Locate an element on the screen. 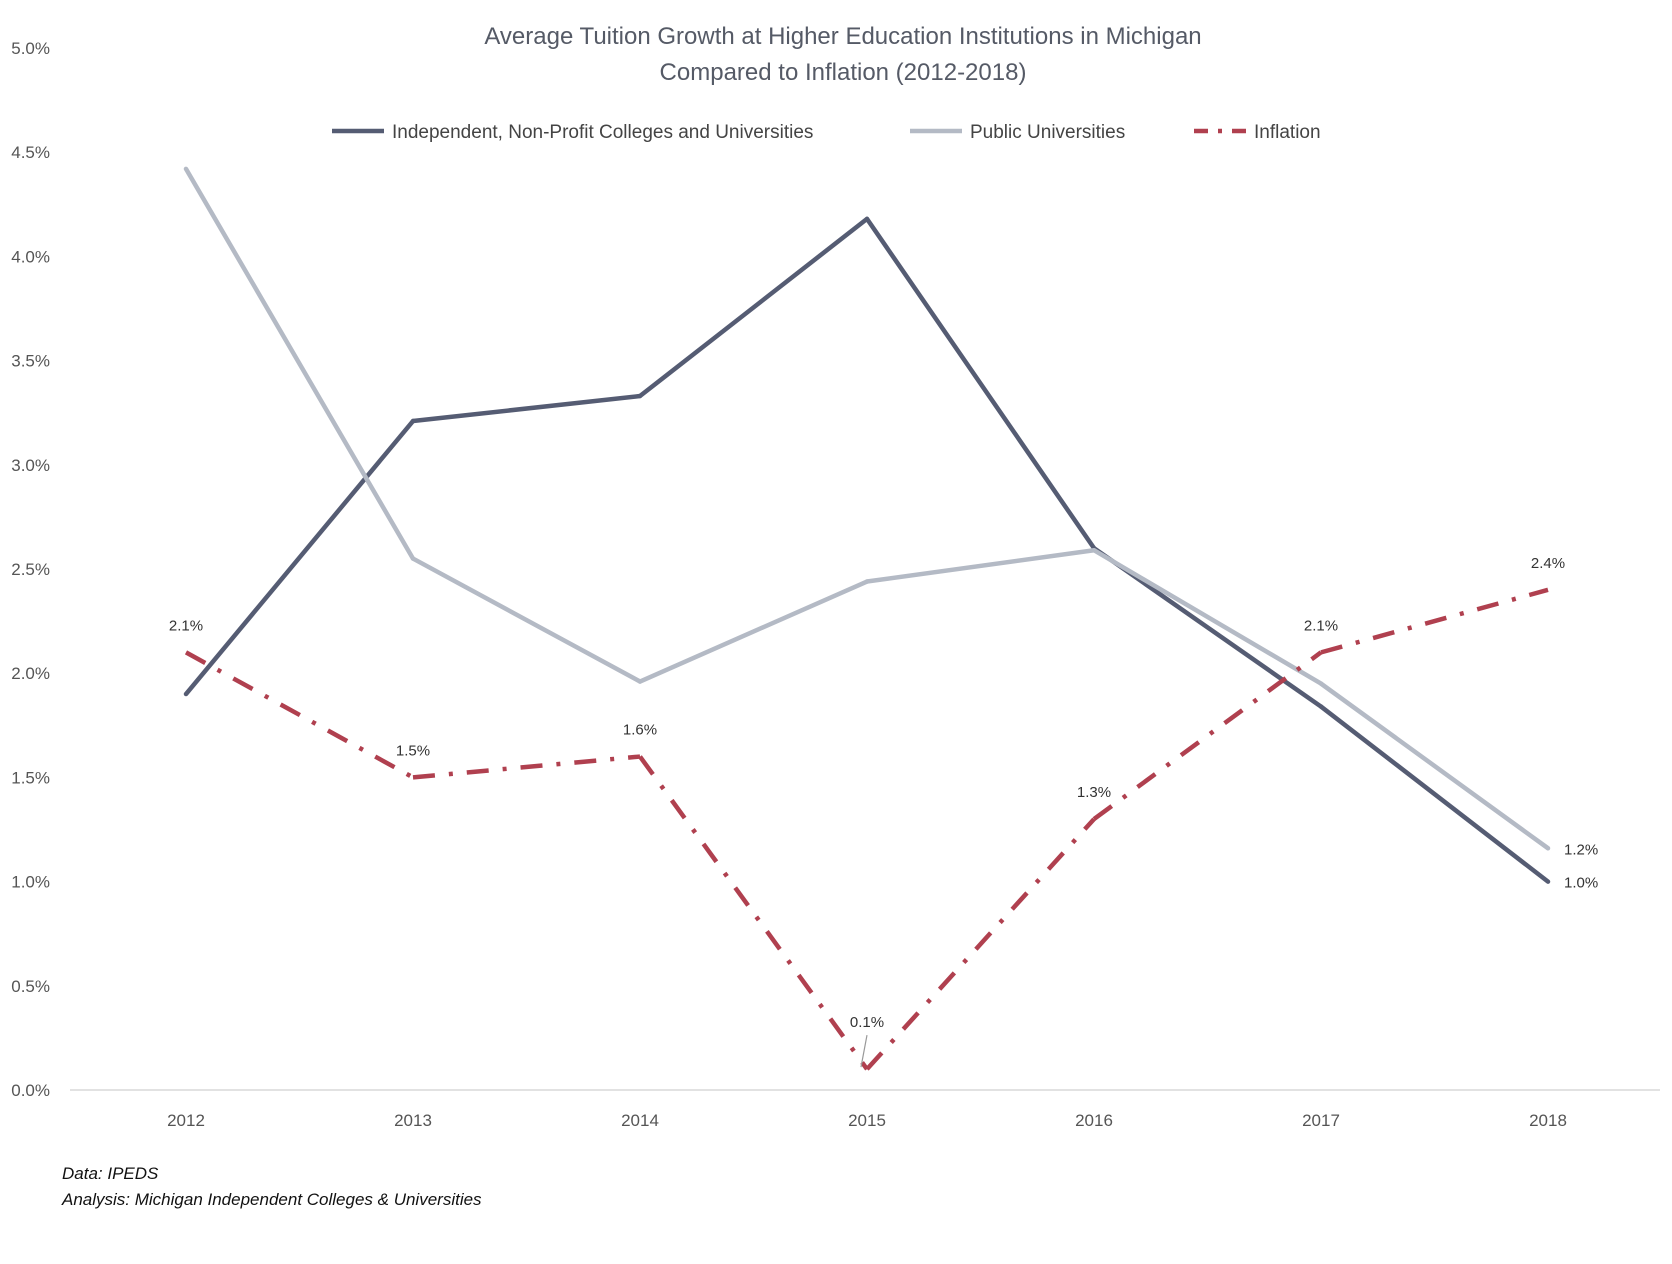 The width and height of the screenshot is (1672, 1264). y-tick-label: 5.0% is located at coordinates (30, 48).